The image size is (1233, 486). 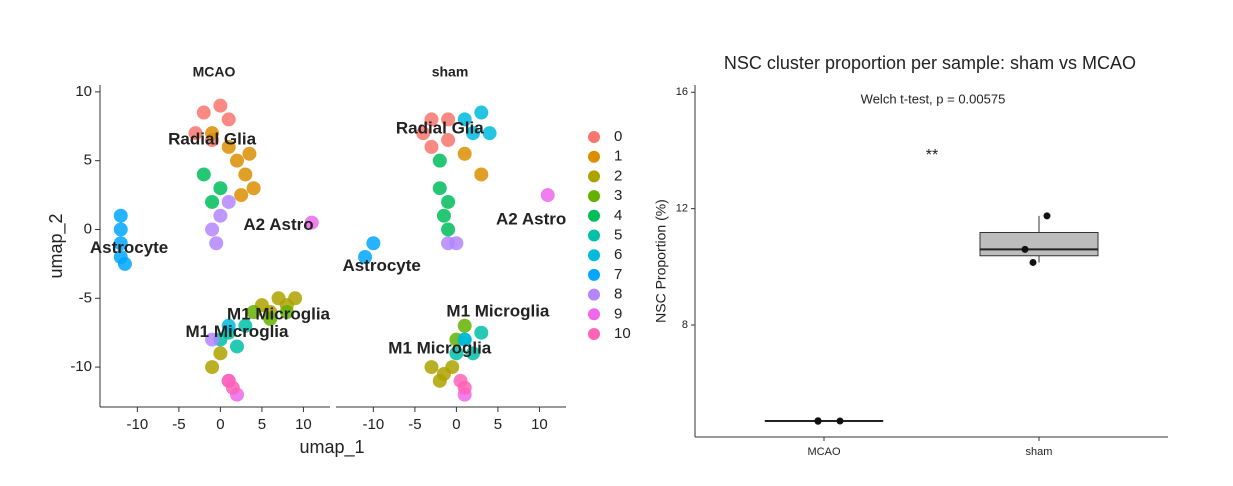 What do you see at coordinates (618, 254) in the screenshot?
I see `legend-label: 6` at bounding box center [618, 254].